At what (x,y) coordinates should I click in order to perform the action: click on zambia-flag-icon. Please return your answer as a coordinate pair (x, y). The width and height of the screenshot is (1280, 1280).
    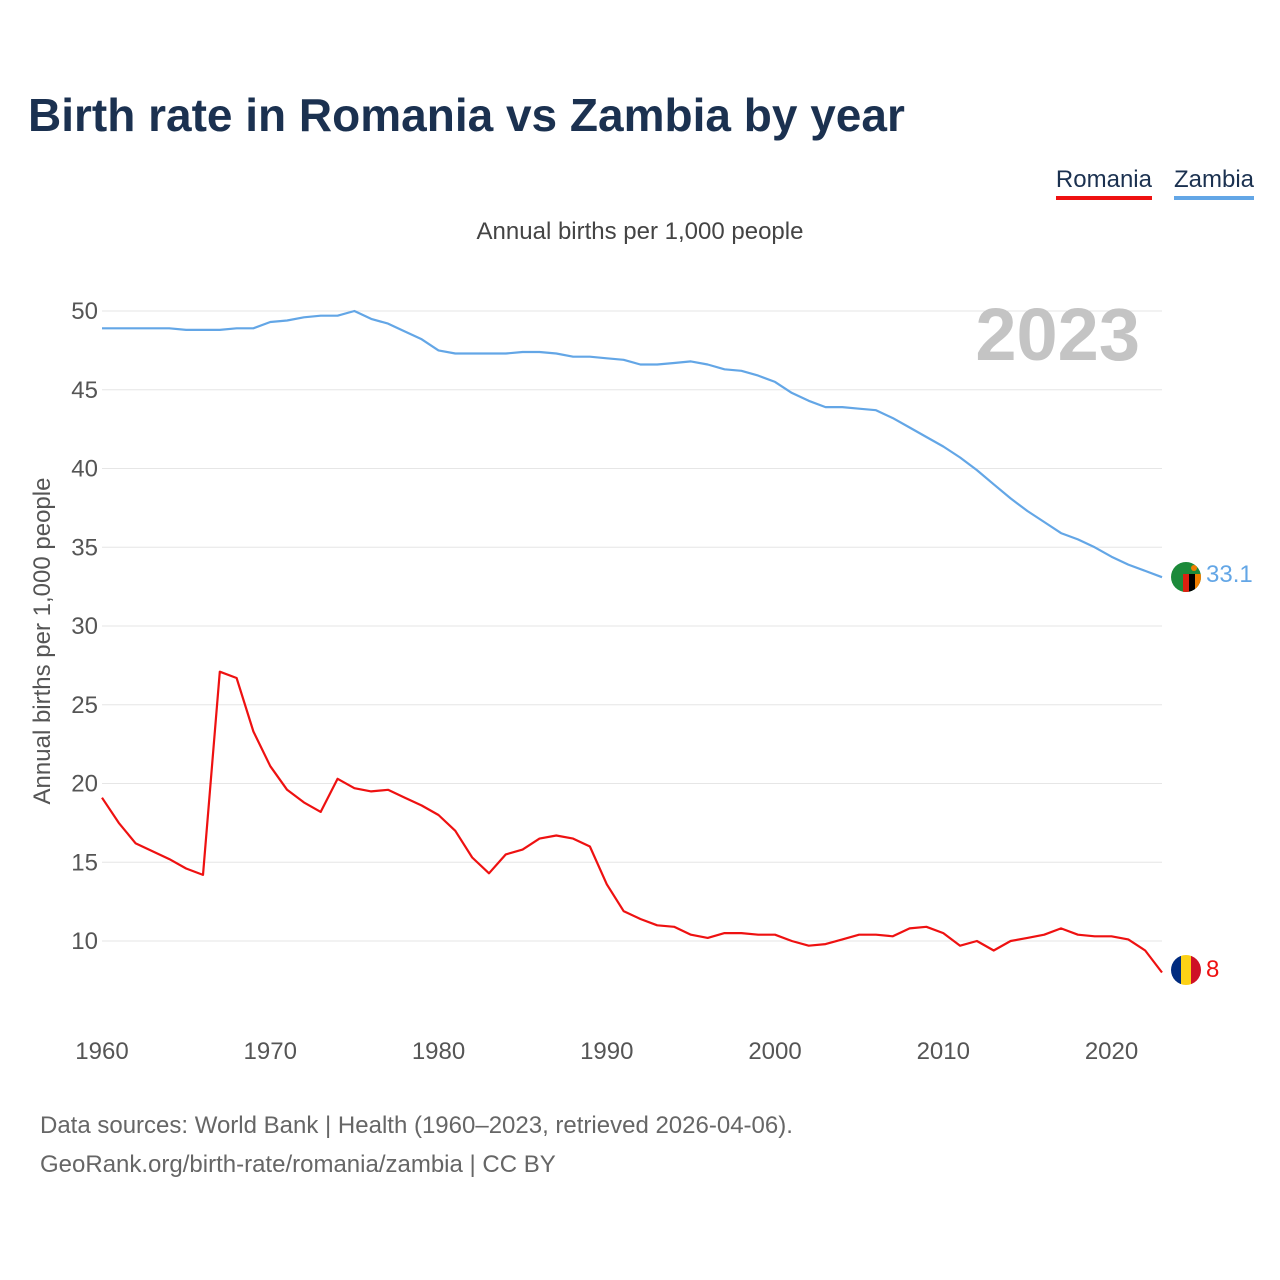
    Looking at the image, I should click on (1186, 577).